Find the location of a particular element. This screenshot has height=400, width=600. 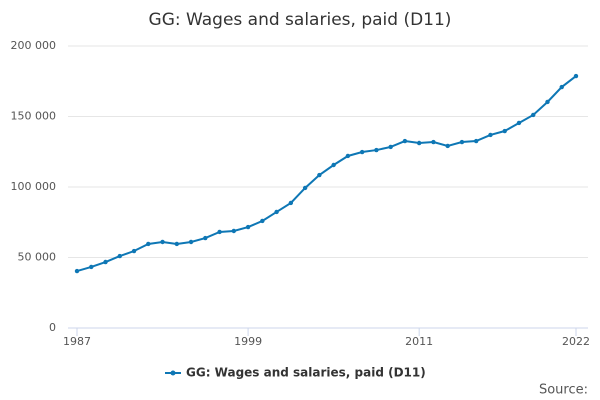

source: Source: is located at coordinates (563, 390).